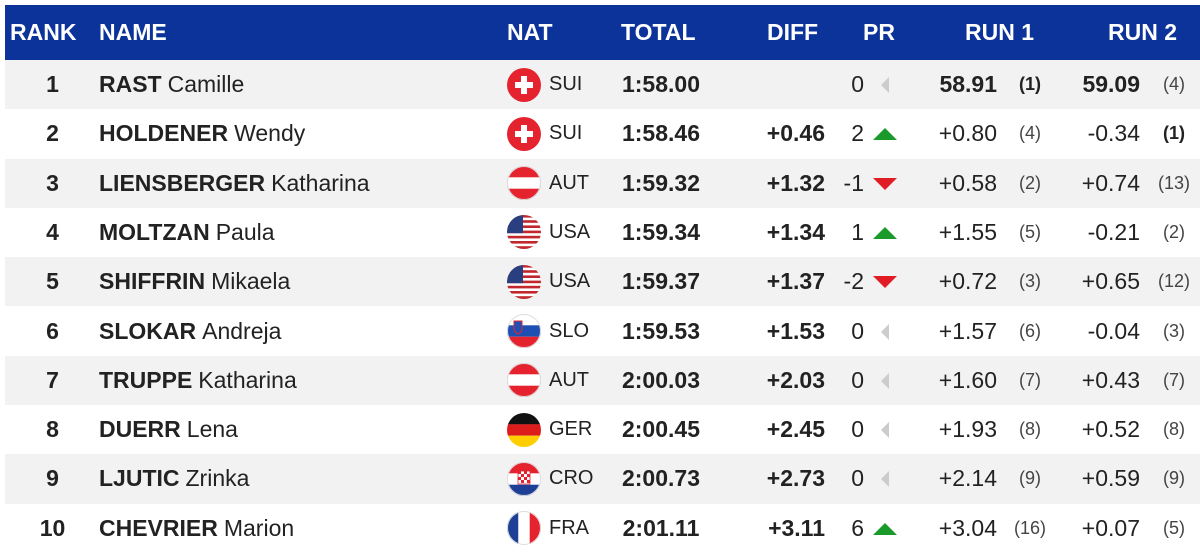  What do you see at coordinates (570, 281) in the screenshot?
I see `nation: USA` at bounding box center [570, 281].